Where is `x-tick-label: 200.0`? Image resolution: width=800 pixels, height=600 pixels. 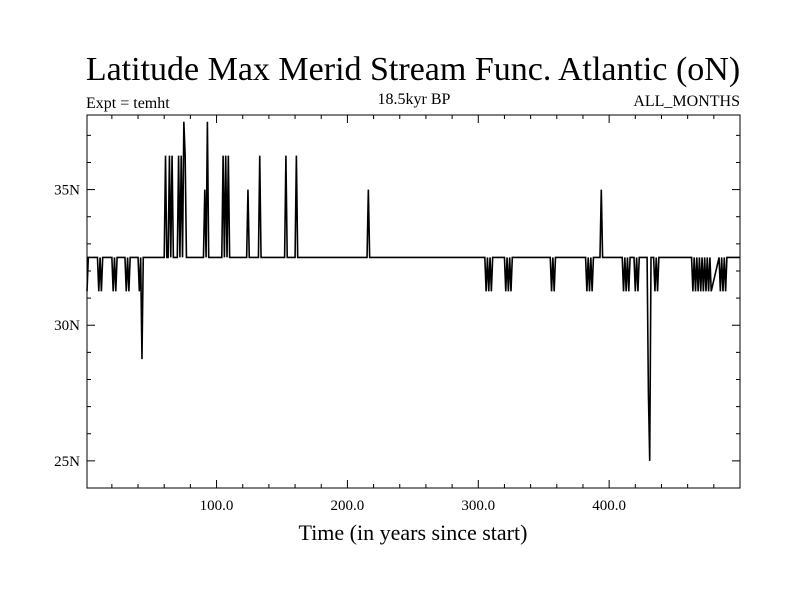
x-tick-label: 200.0 is located at coordinates (348, 506).